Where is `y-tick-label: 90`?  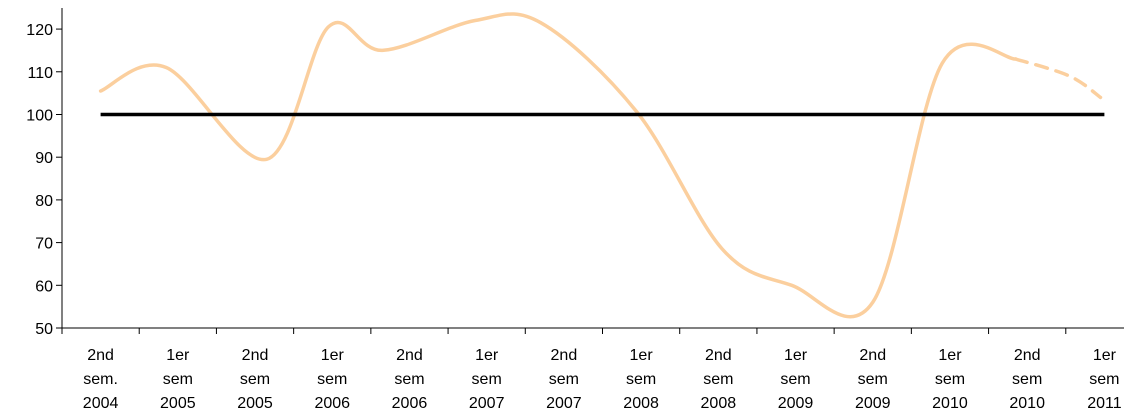 y-tick-label: 90 is located at coordinates (44, 158).